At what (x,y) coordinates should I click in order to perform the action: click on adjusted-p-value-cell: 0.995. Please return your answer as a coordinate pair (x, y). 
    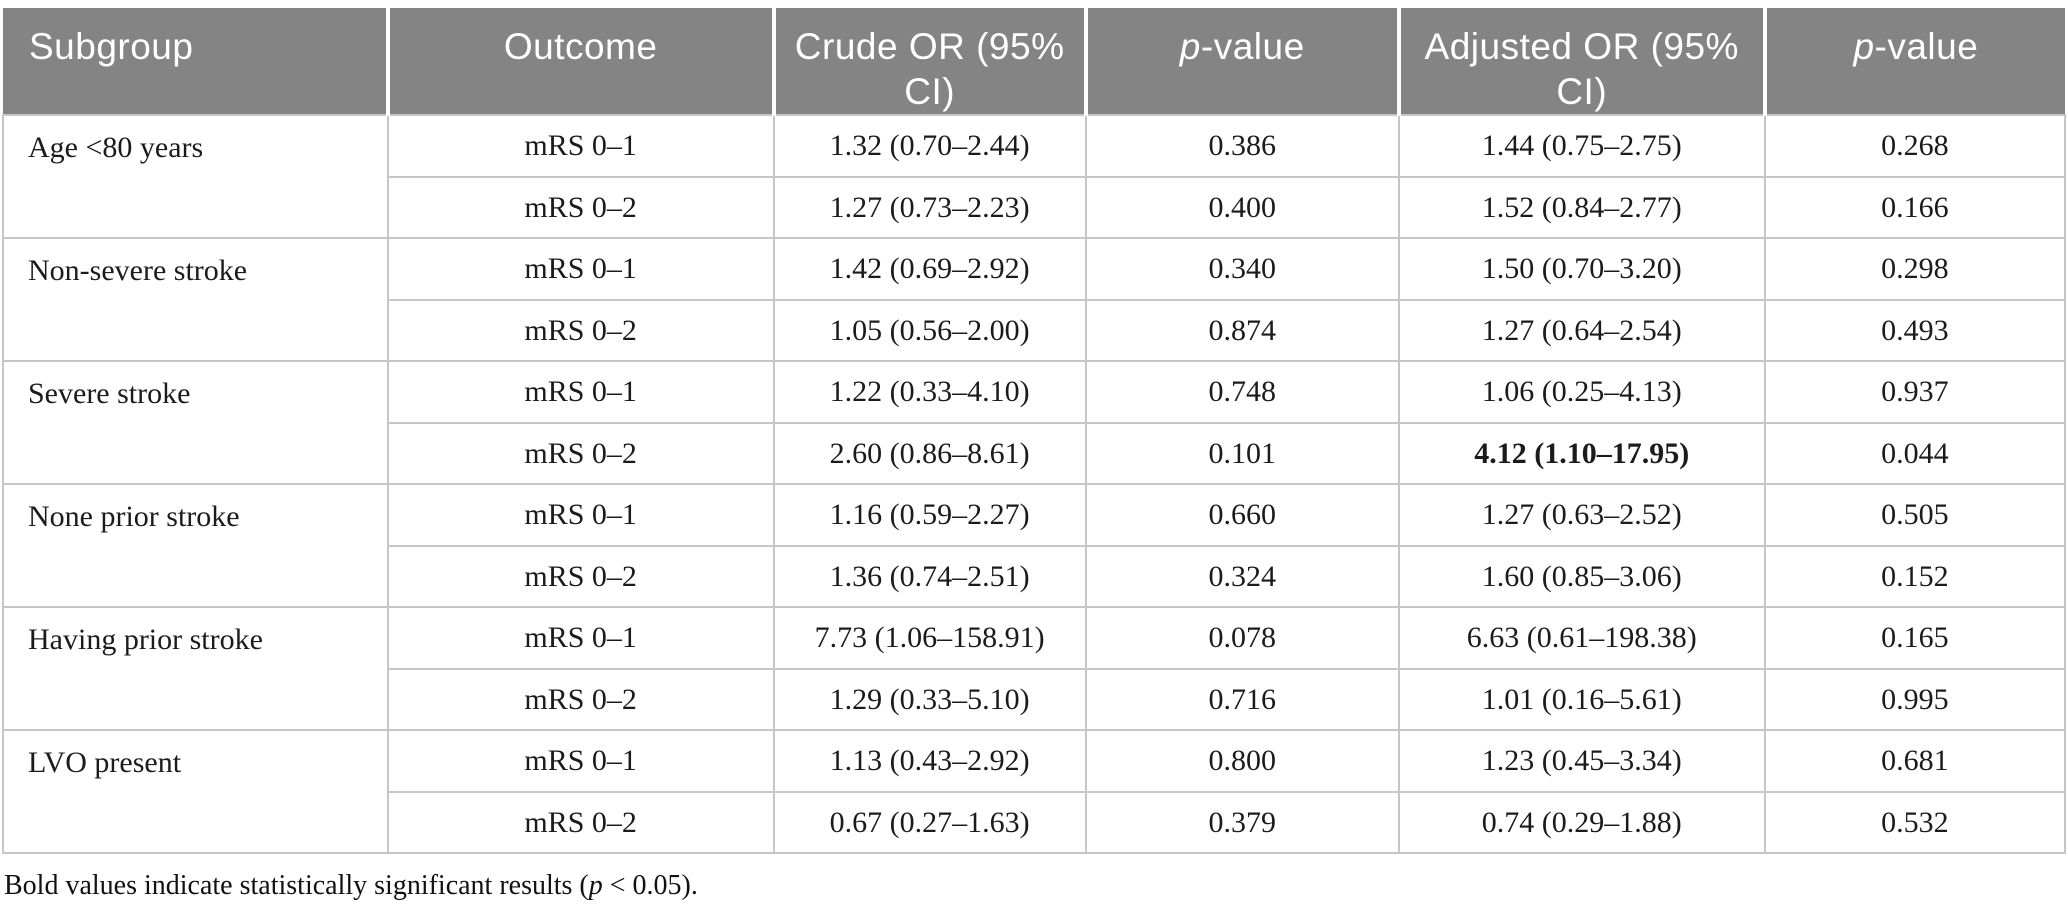
    Looking at the image, I should click on (1915, 699).